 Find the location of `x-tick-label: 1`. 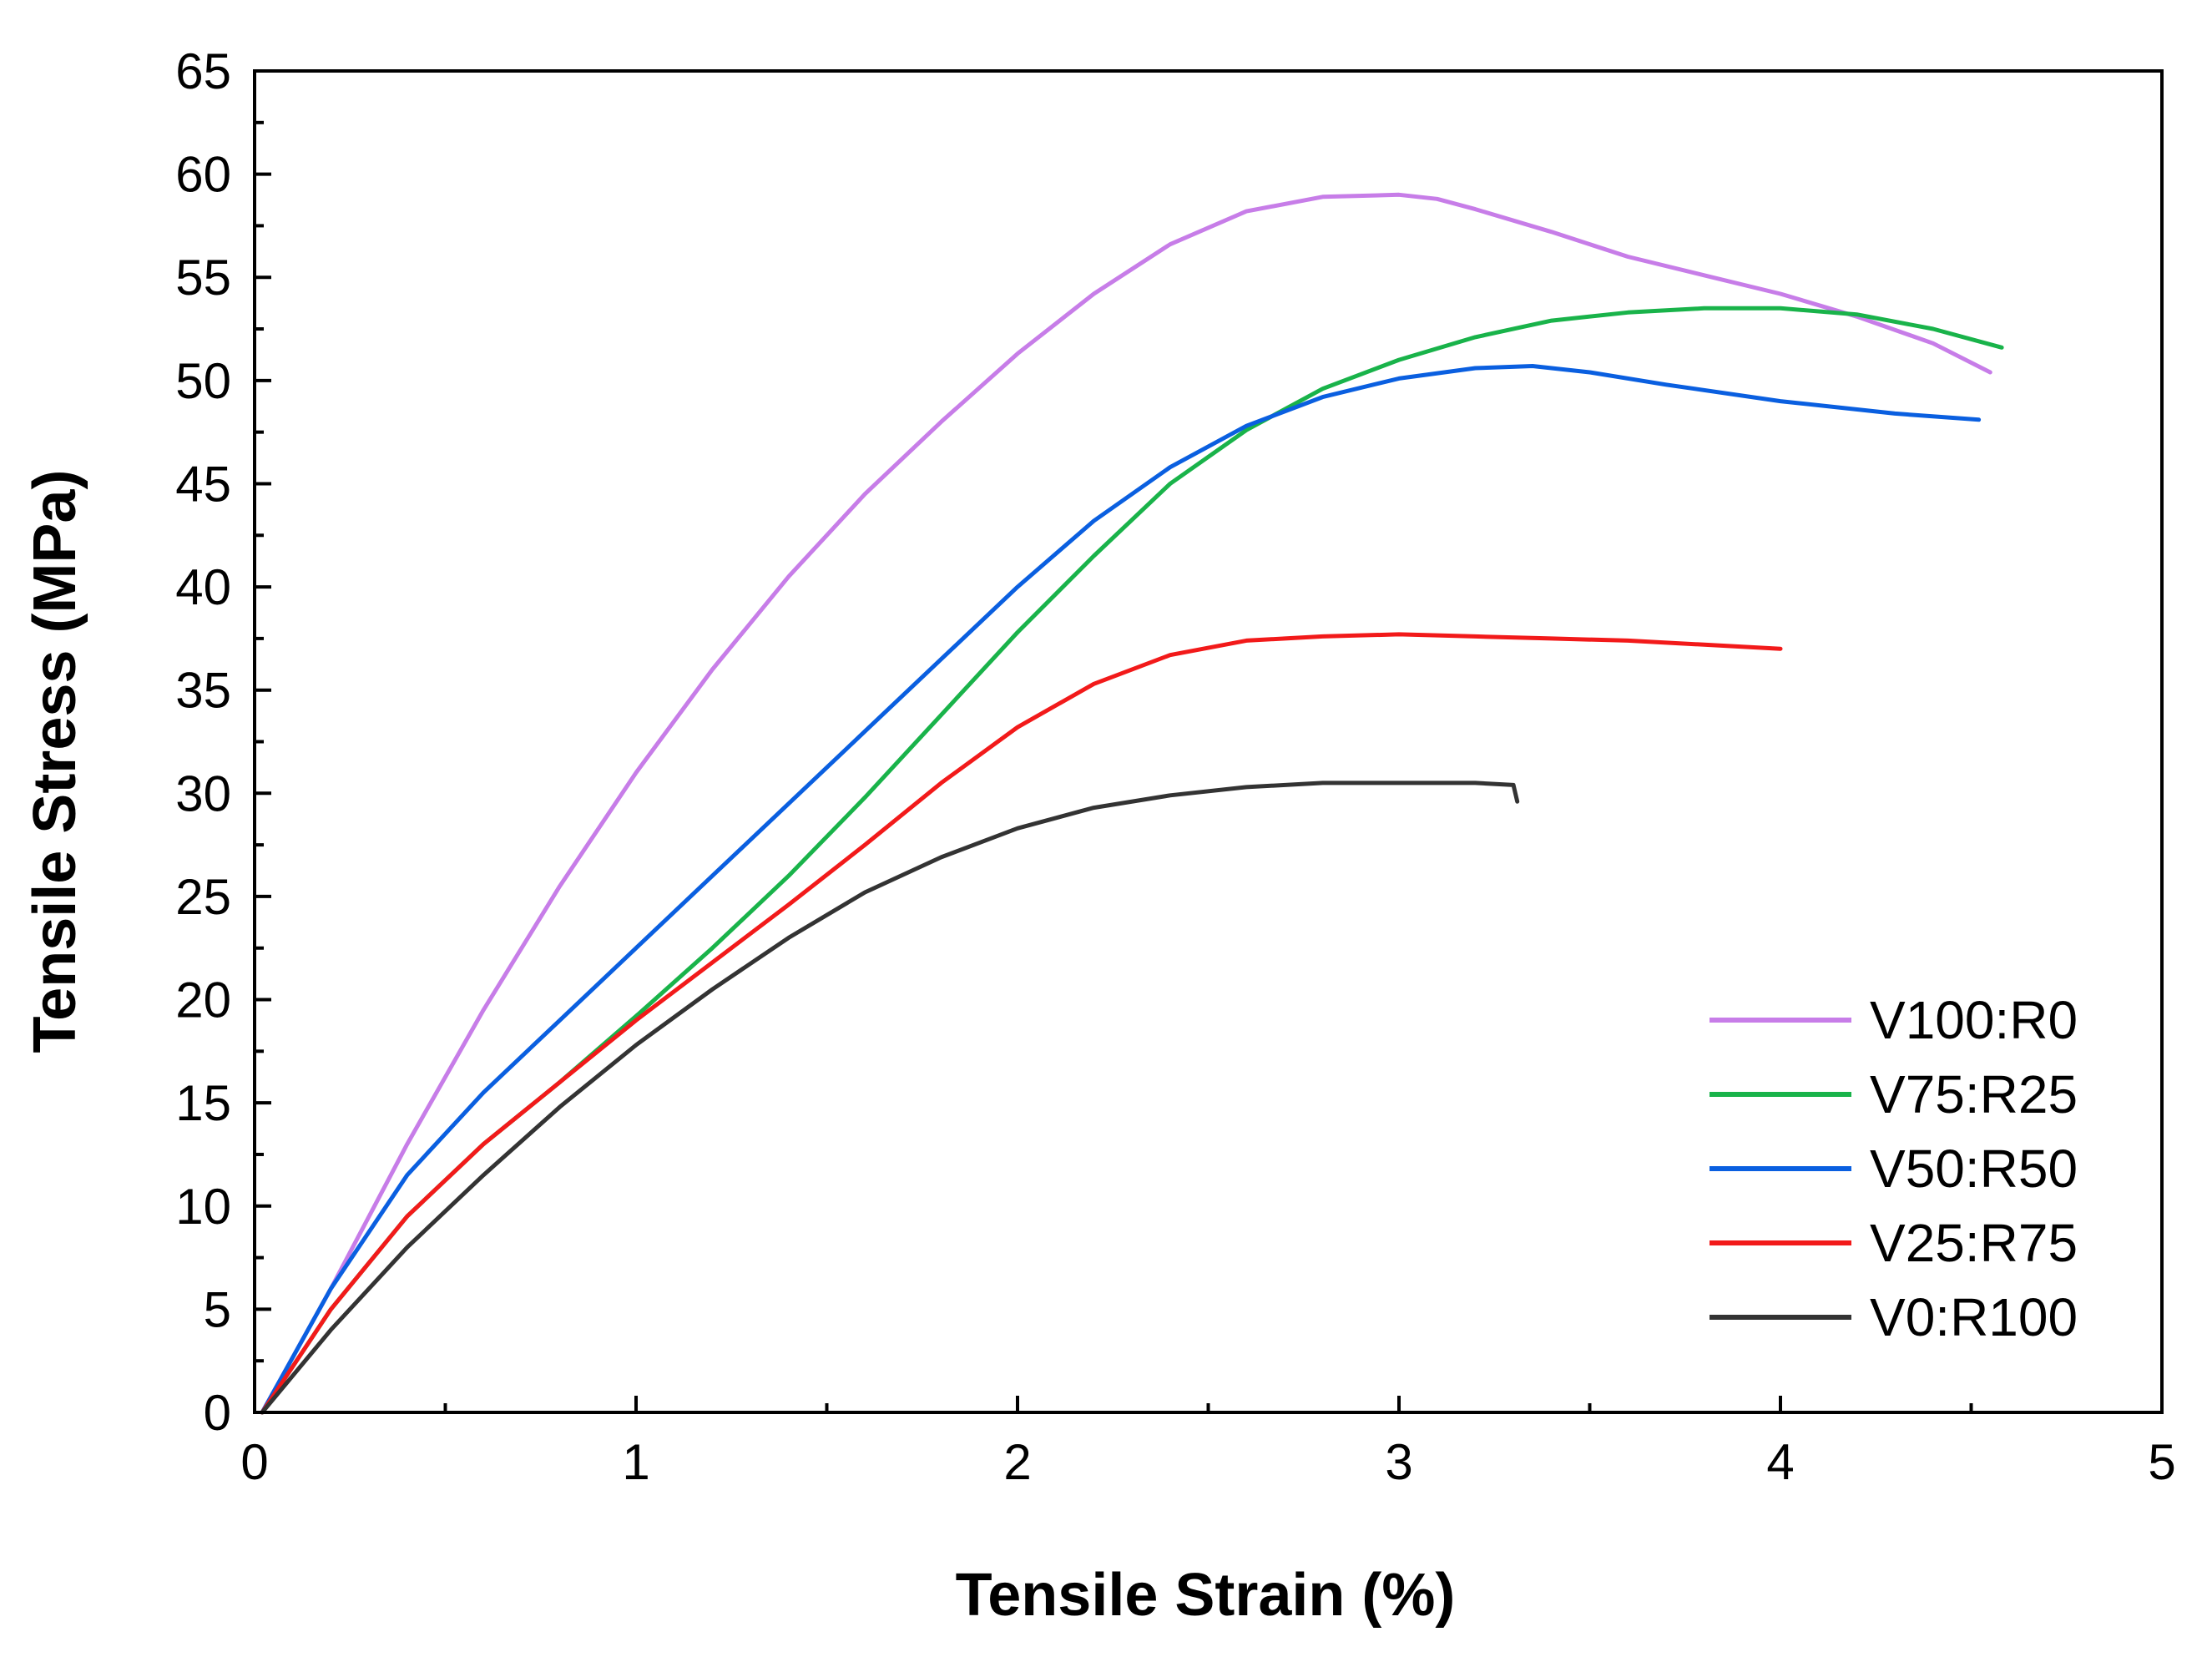

x-tick-label: 1 is located at coordinates (635, 1462).